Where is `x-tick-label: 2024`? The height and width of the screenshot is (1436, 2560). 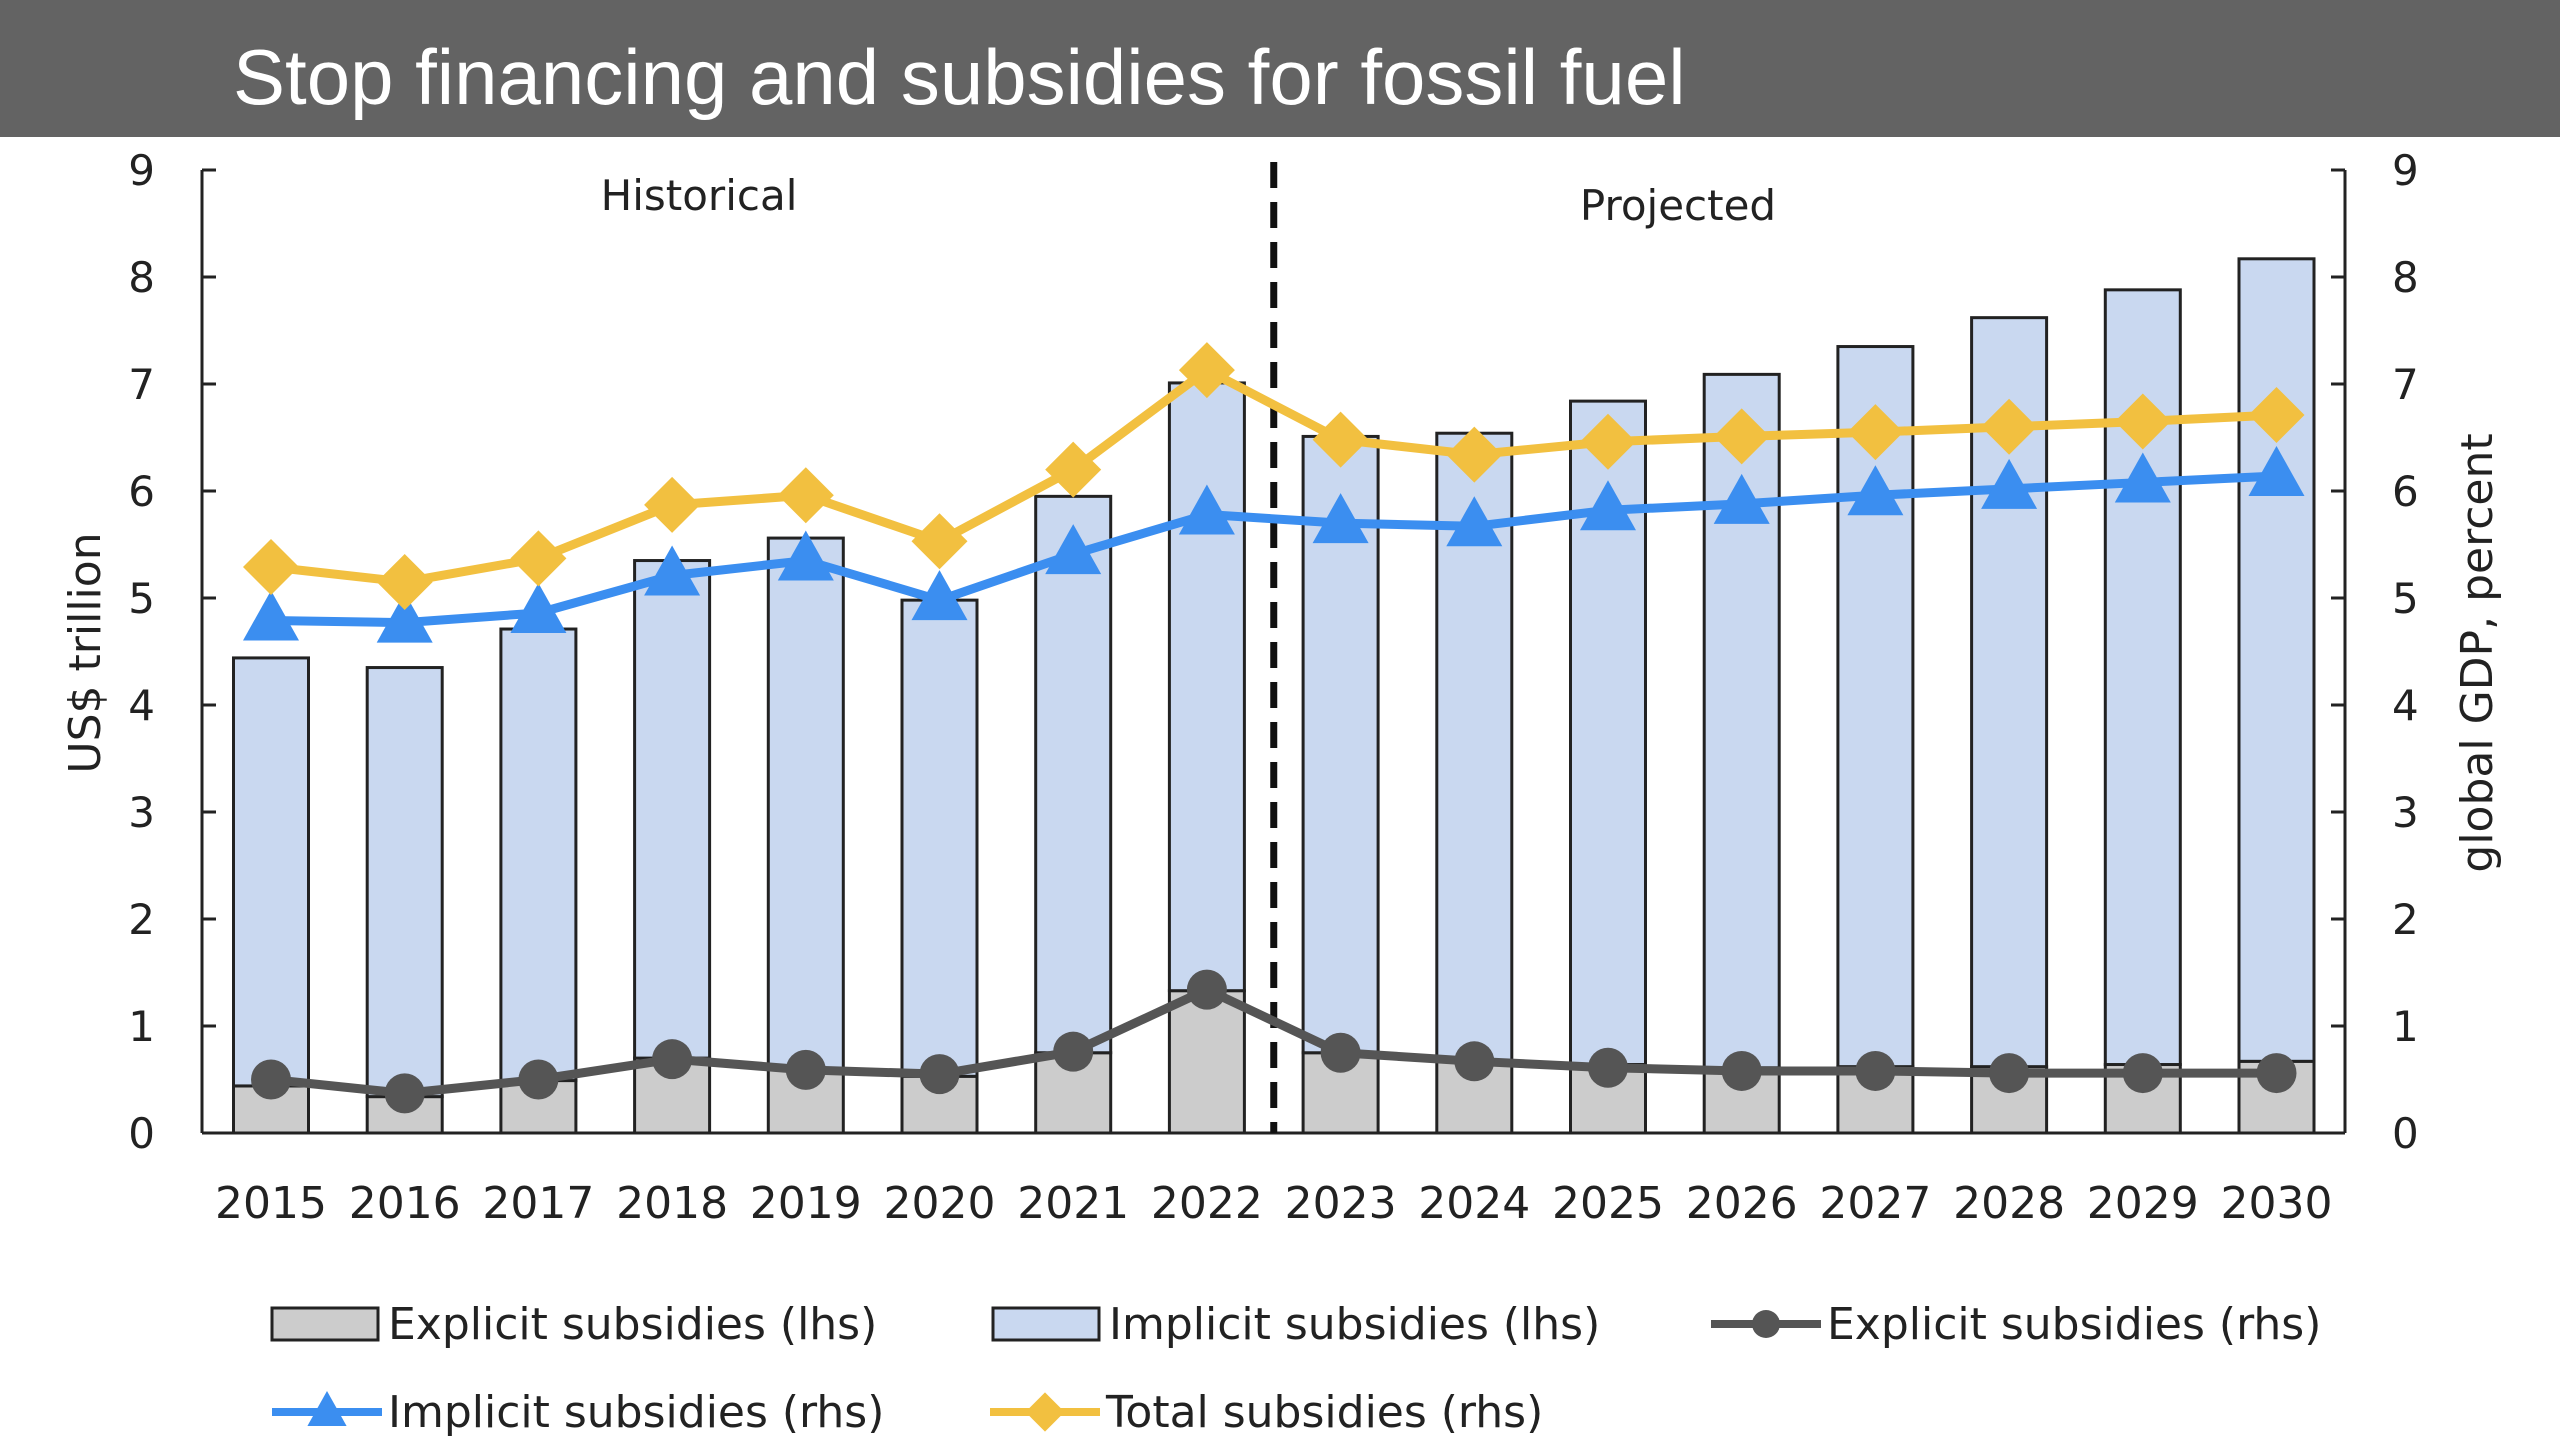 x-tick-label: 2024 is located at coordinates (1474, 1203).